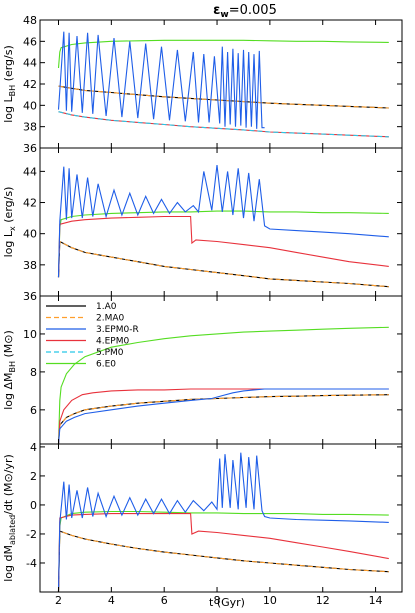  Describe the element at coordinates (31, 534) in the screenshot. I see `y-tick-label: -2` at that location.